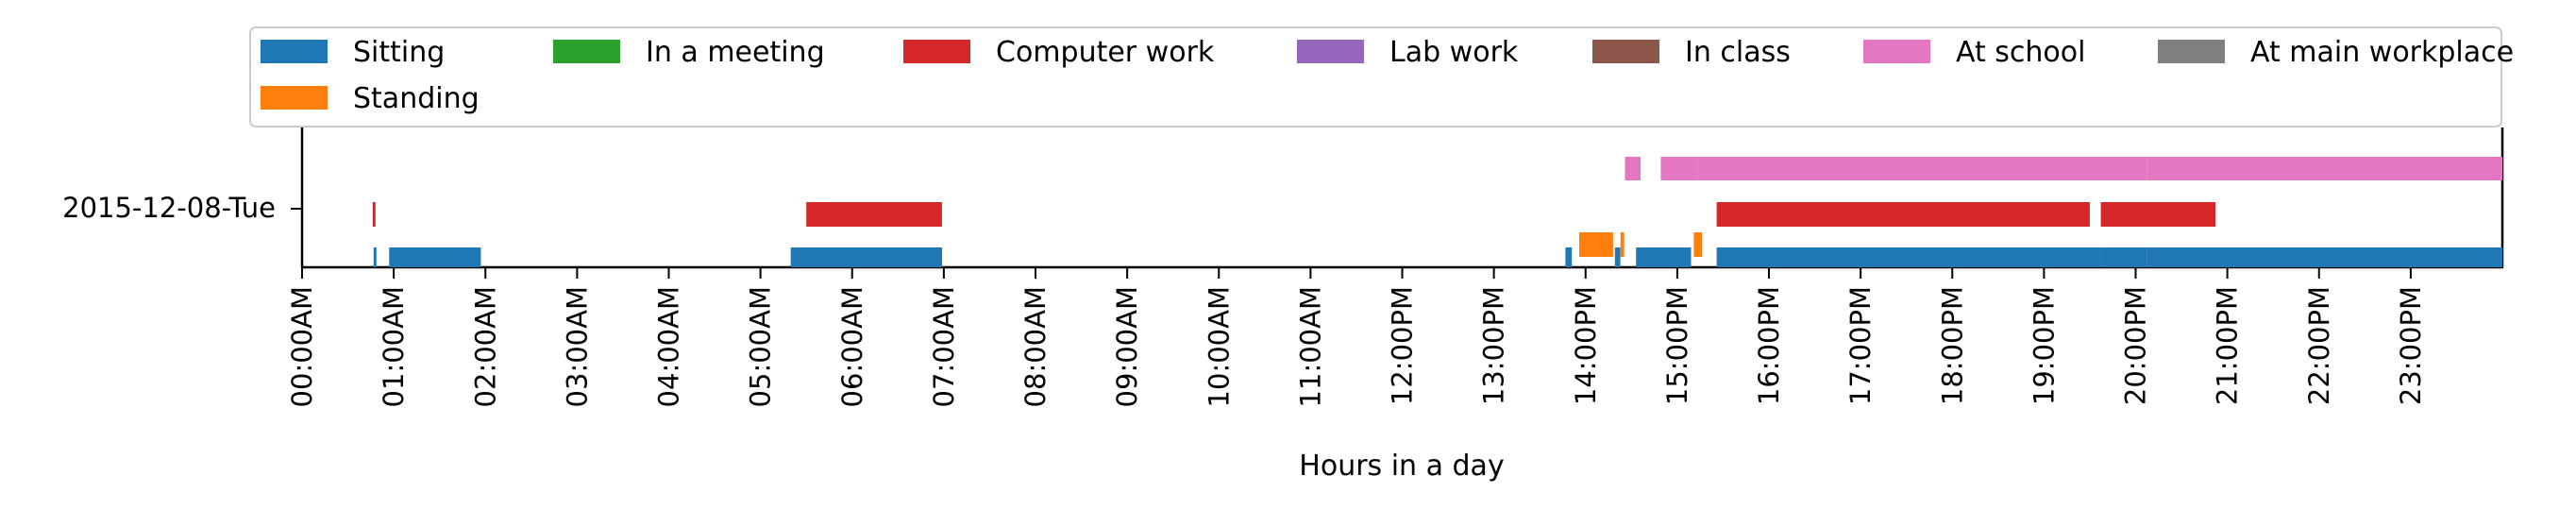  I want to click on x-tick-label: 01:00AM, so click(394, 346).